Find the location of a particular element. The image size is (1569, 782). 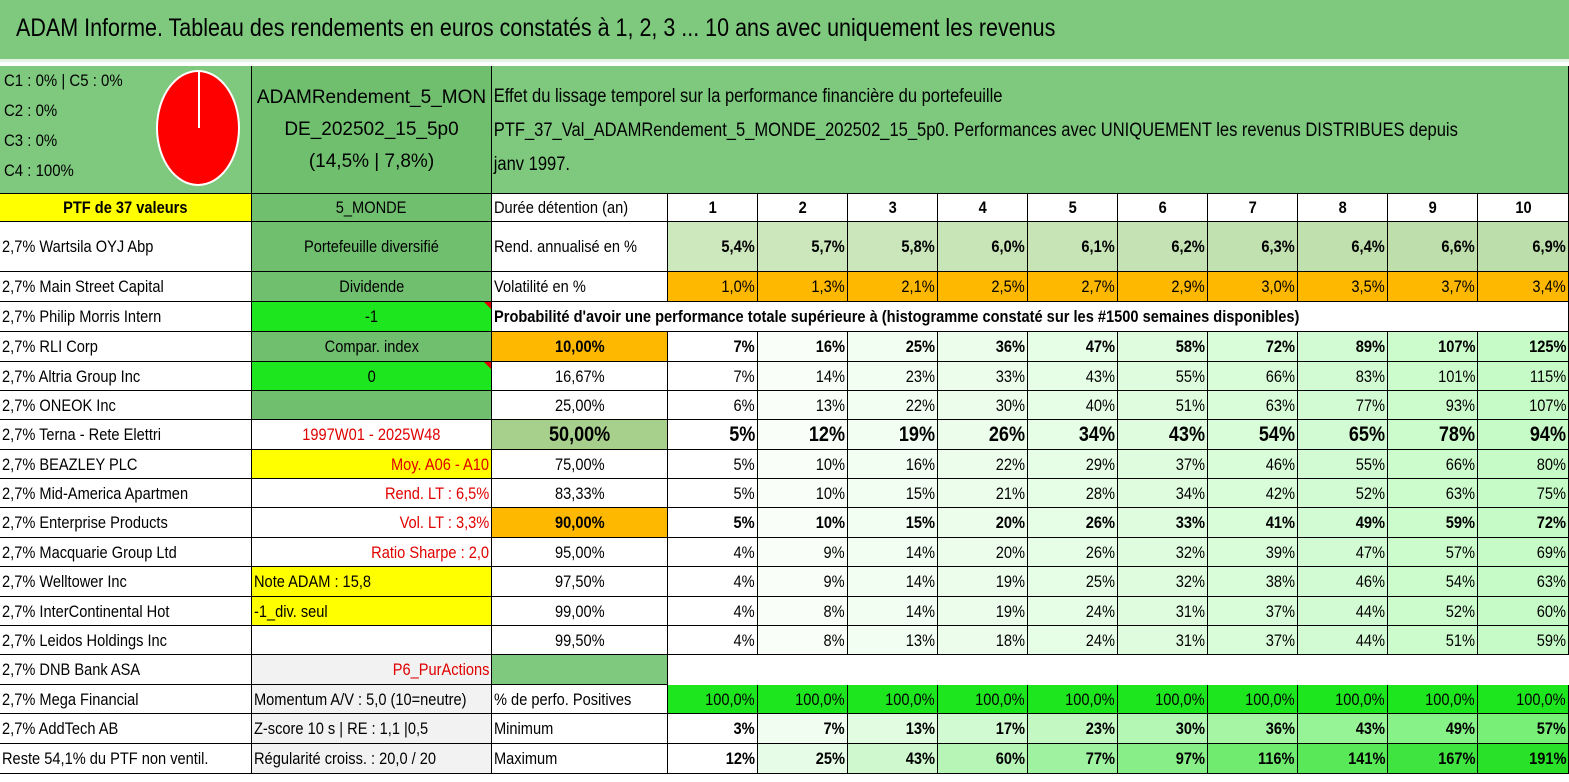

year-header: 9 is located at coordinates (1433, 208).